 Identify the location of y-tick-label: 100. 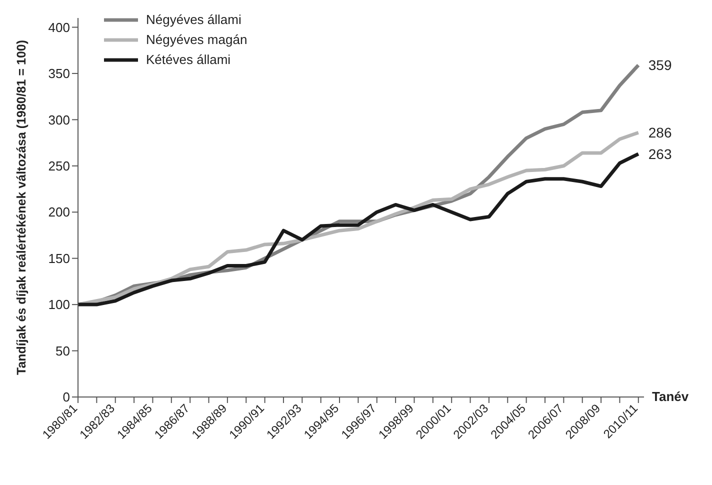
(59, 304).